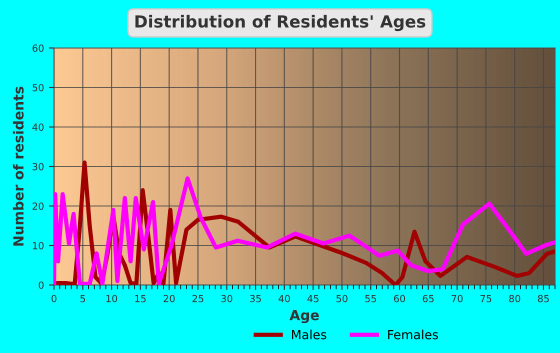 The height and width of the screenshot is (353, 560). What do you see at coordinates (54, 298) in the screenshot?
I see `x-tick-label: 0` at bounding box center [54, 298].